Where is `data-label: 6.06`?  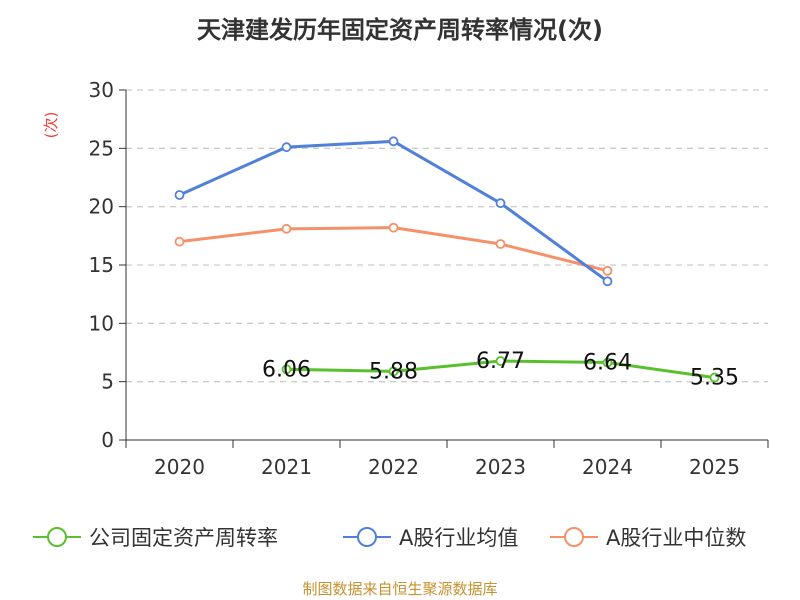
data-label: 6.06 is located at coordinates (286, 369).